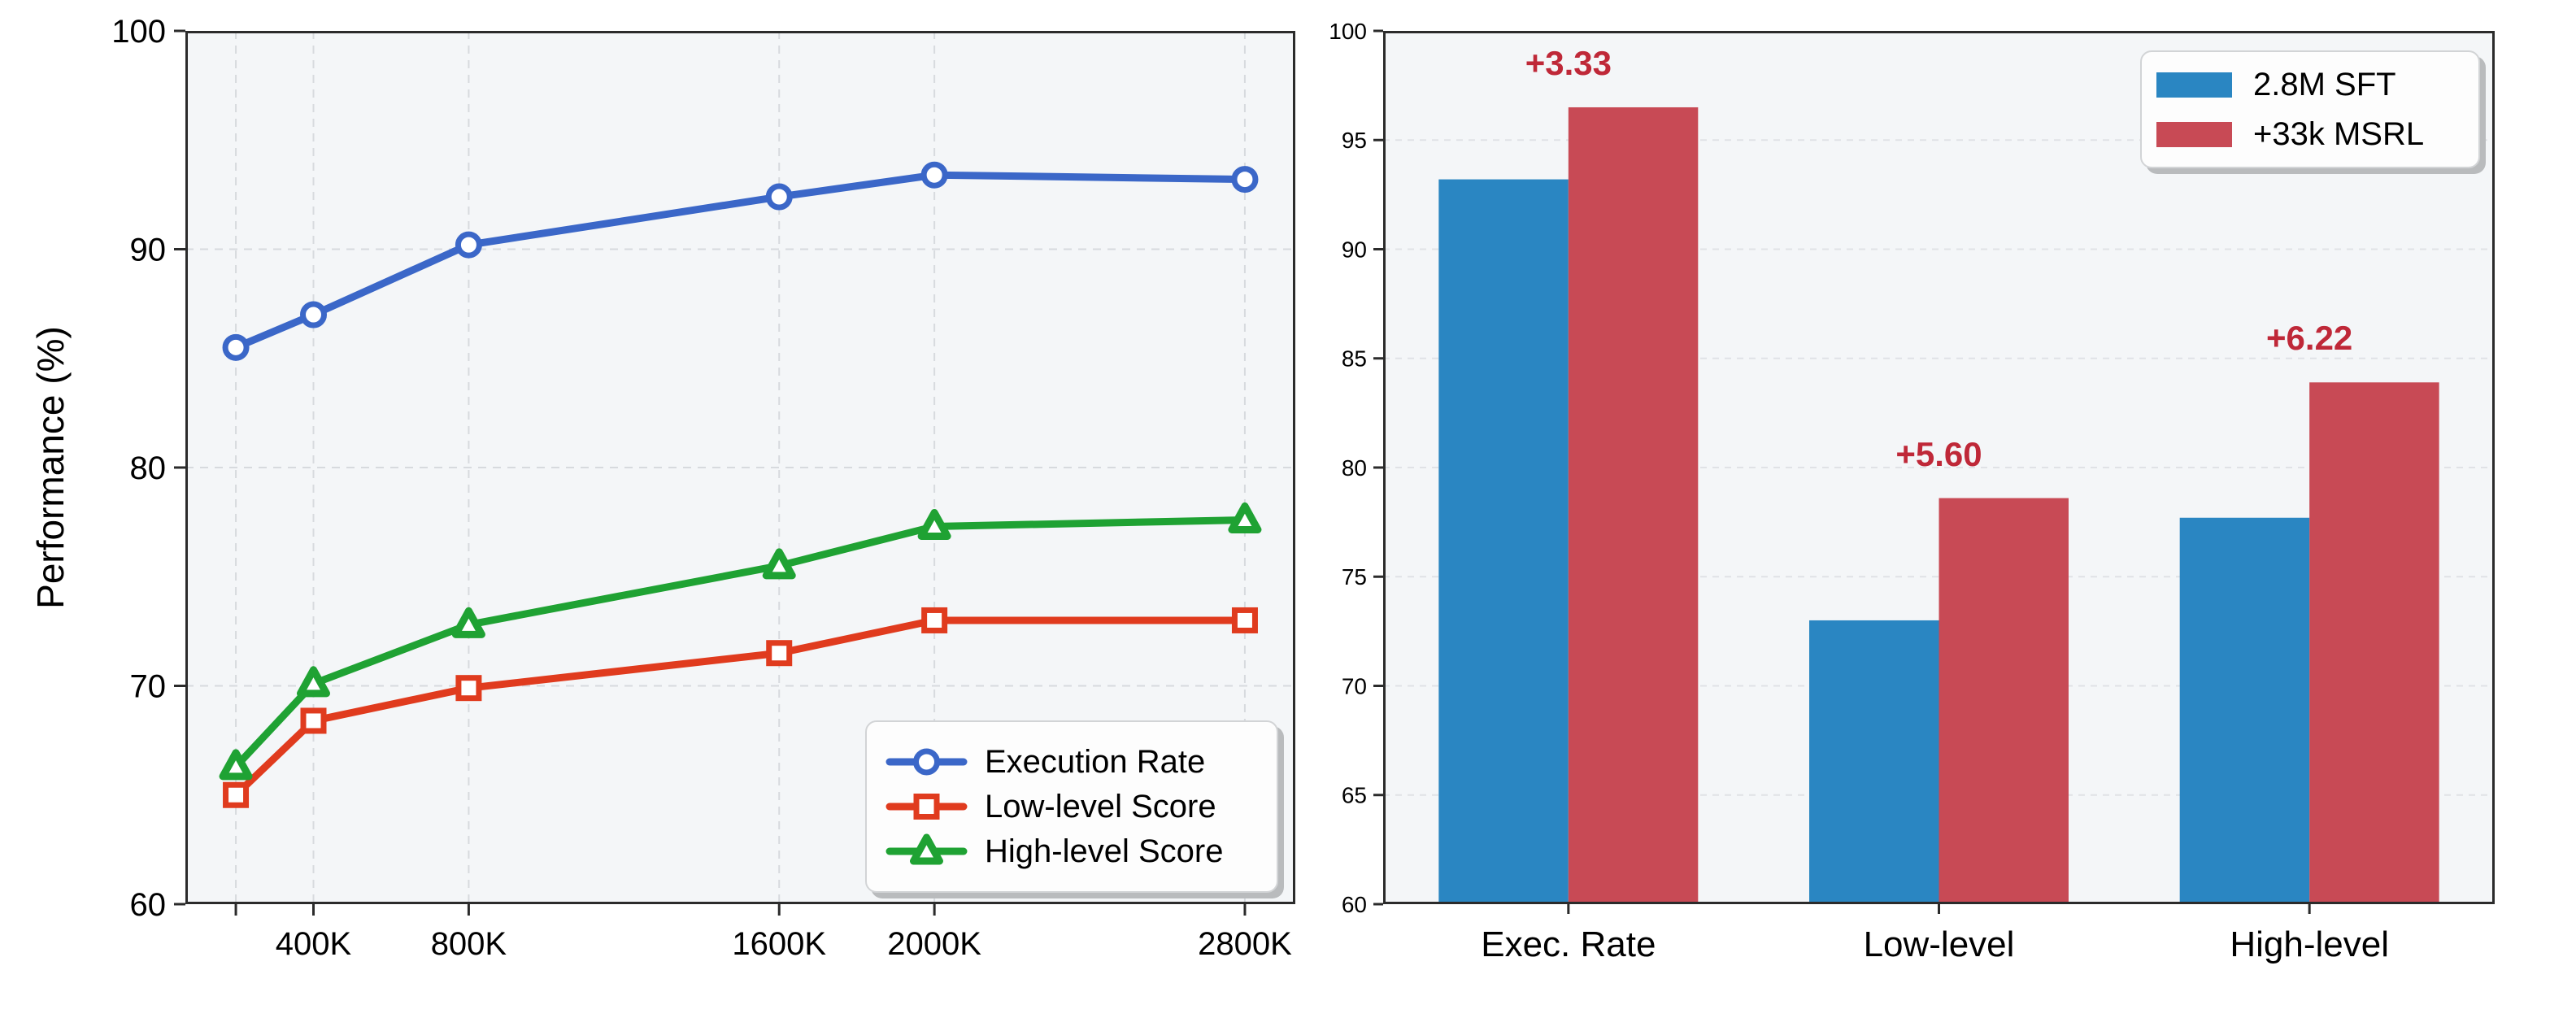  Describe the element at coordinates (2310, 338) in the screenshot. I see `gain-annotation: +6.22` at that location.